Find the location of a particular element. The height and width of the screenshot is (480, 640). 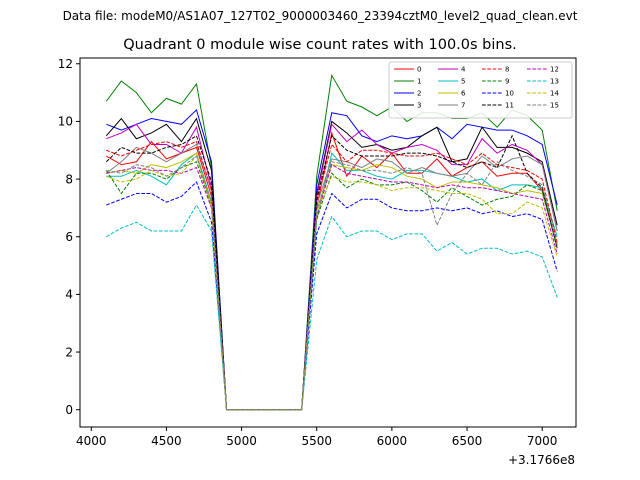

x-tick-label: 6000 is located at coordinates (392, 441).